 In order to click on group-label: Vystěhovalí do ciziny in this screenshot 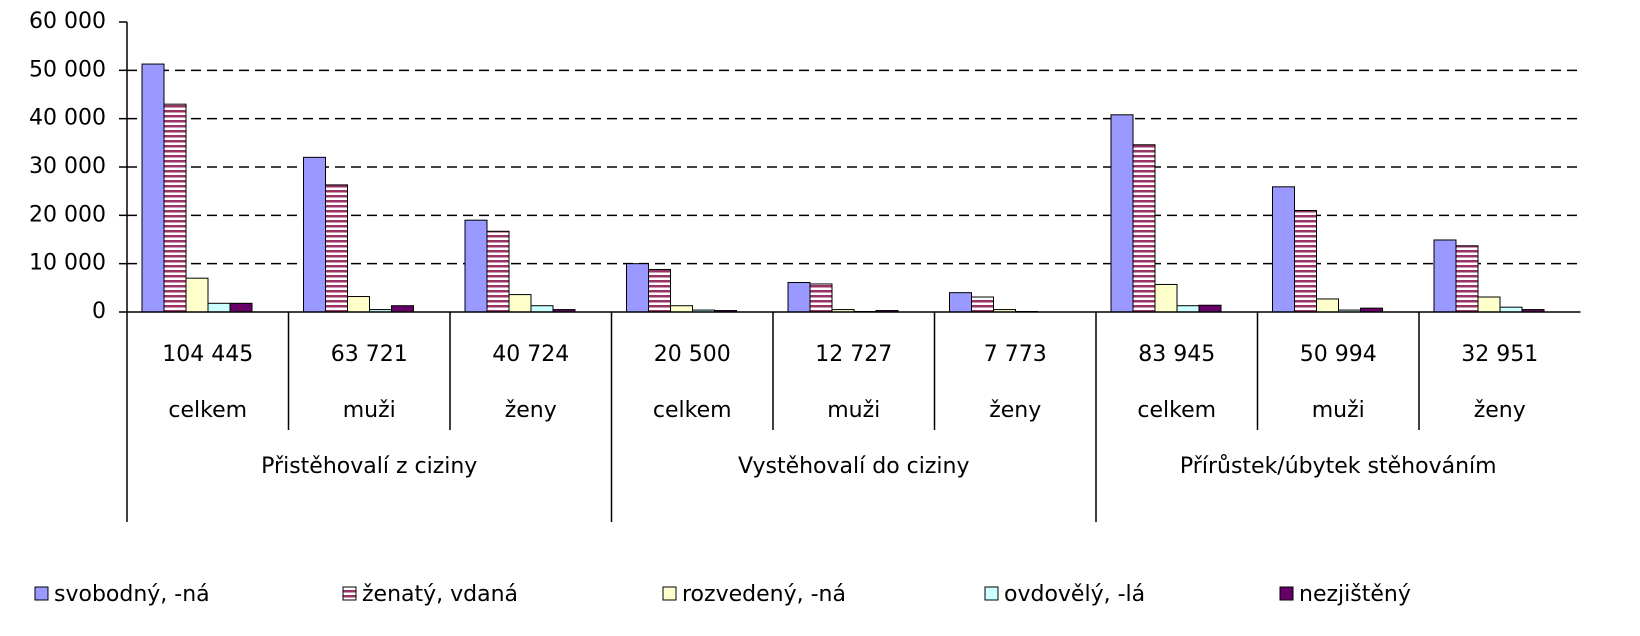, I will do `click(853, 466)`.